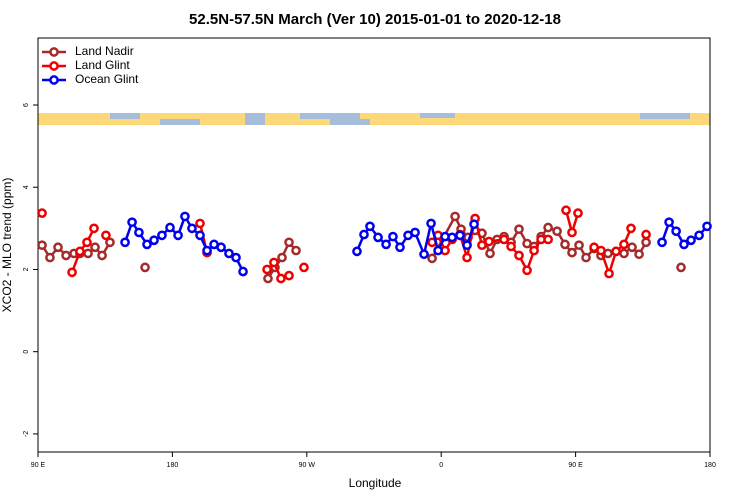 This screenshot has height=500, width=750. I want to click on y-tick-label: -2, so click(26, 434).